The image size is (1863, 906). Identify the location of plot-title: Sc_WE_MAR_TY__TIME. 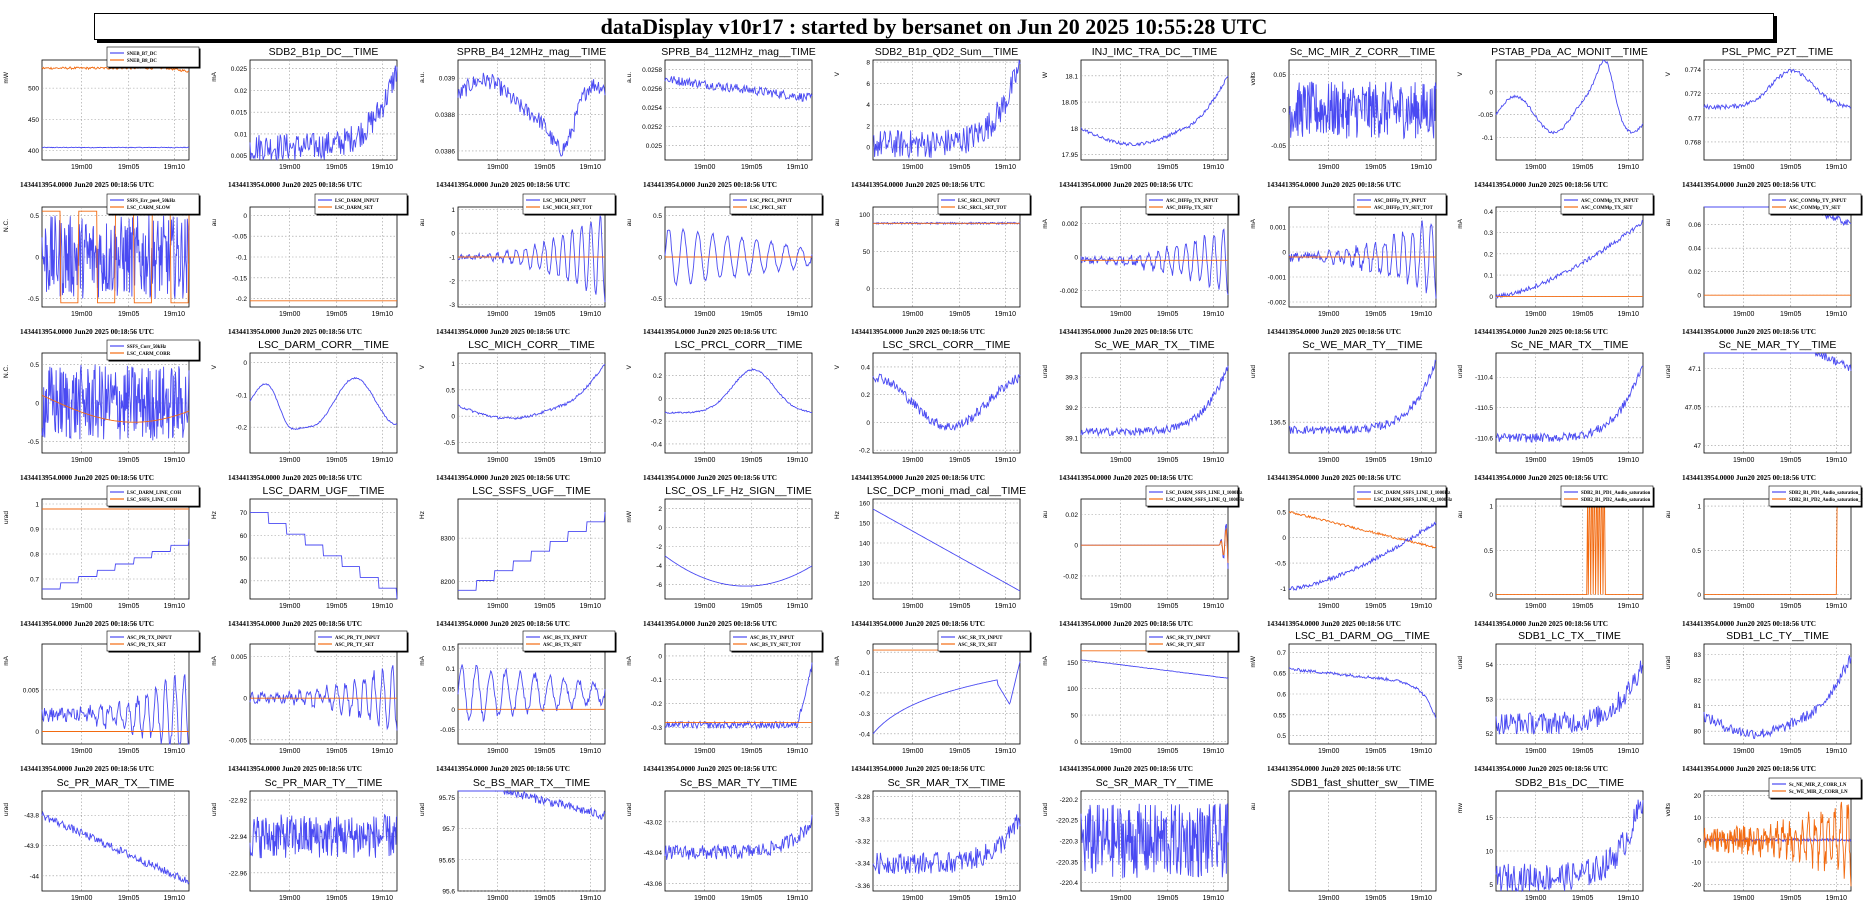
(1362, 345).